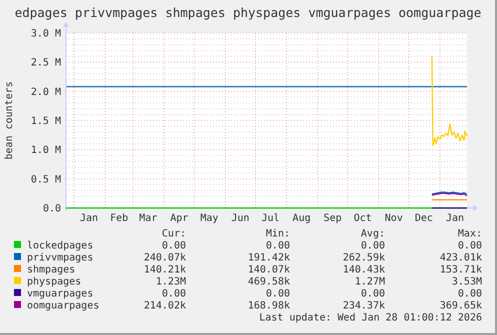 The height and width of the screenshot is (335, 497). I want to click on y-tick-label: 0.5 M, so click(45, 180).